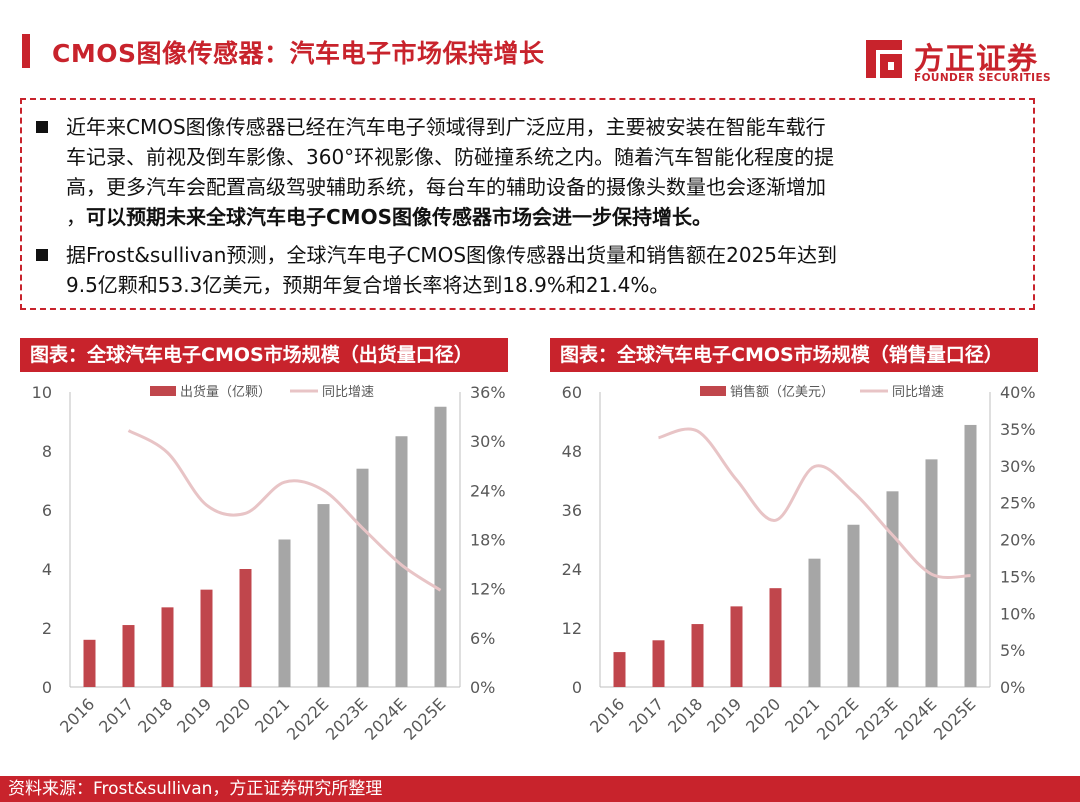 This screenshot has height=802, width=1080. Describe the element at coordinates (225, 392) in the screenshot. I see `legend-bar-label: 出货量（亿颗）` at that location.